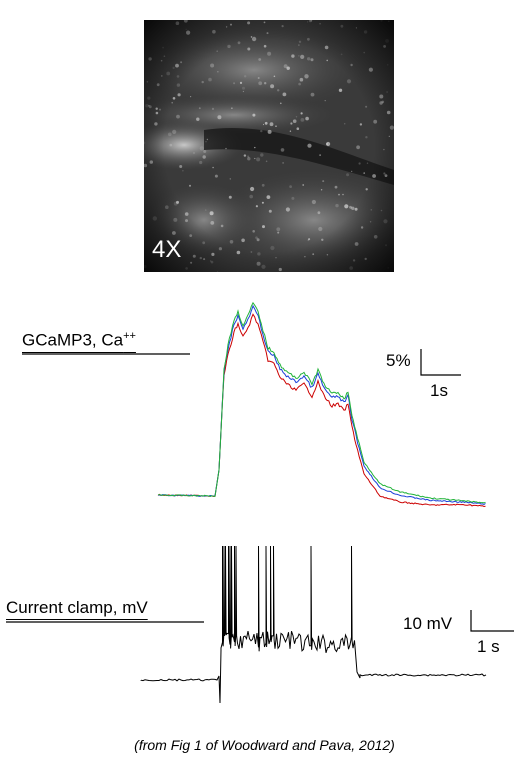 The height and width of the screenshot is (777, 529). What do you see at coordinates (492, 621) in the screenshot?
I see `voltage-scale-bar` at bounding box center [492, 621].